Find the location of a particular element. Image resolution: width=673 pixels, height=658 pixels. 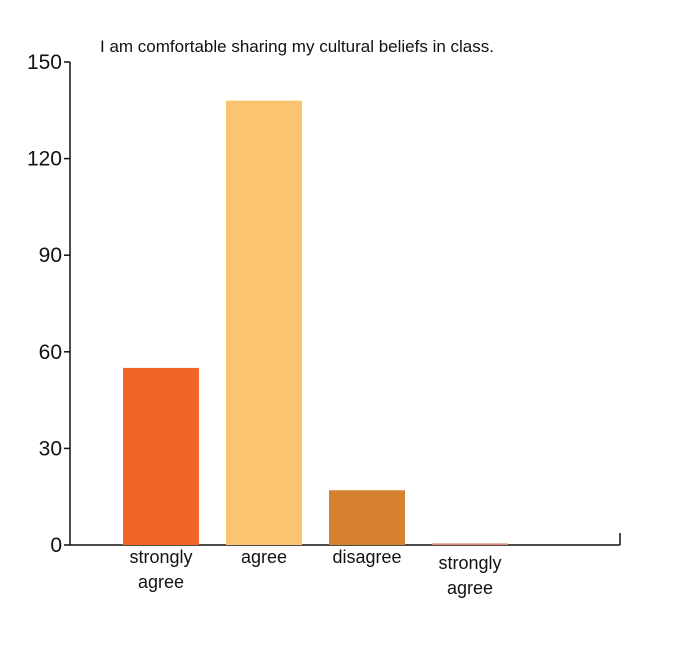

y-tick-label: 120 is located at coordinates (44, 159).